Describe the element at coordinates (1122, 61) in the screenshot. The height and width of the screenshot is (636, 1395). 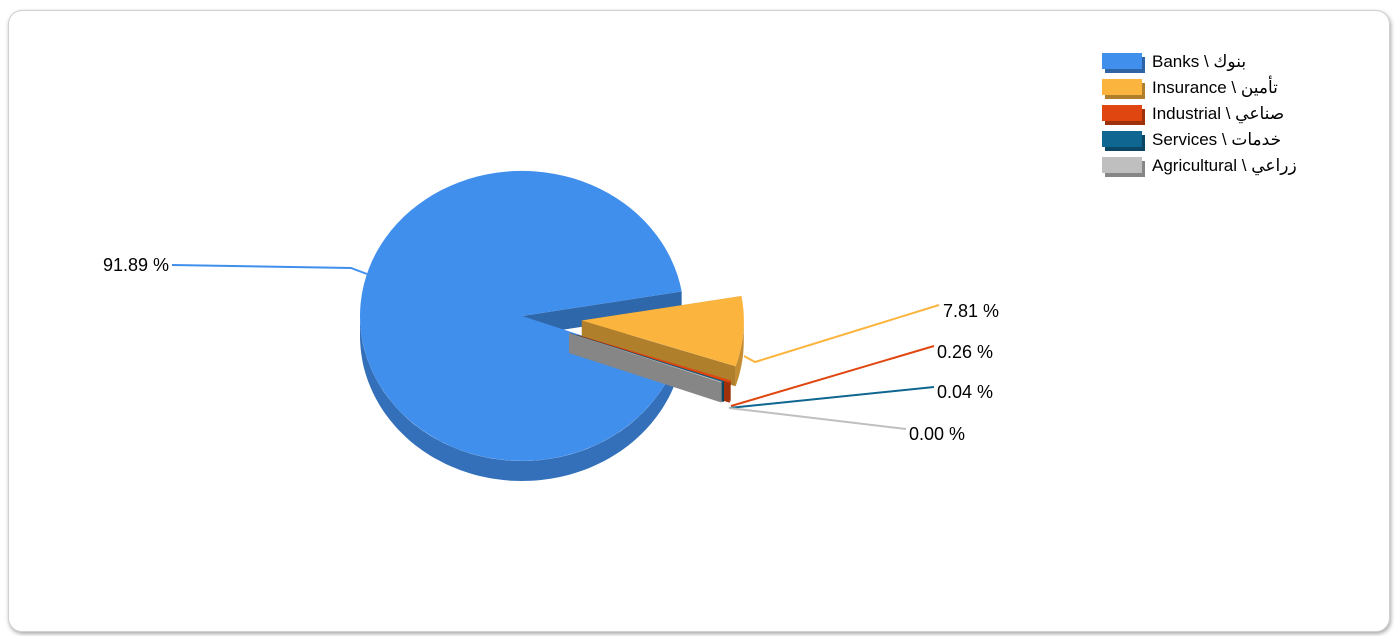
I see `legend-swatch-banks` at that location.